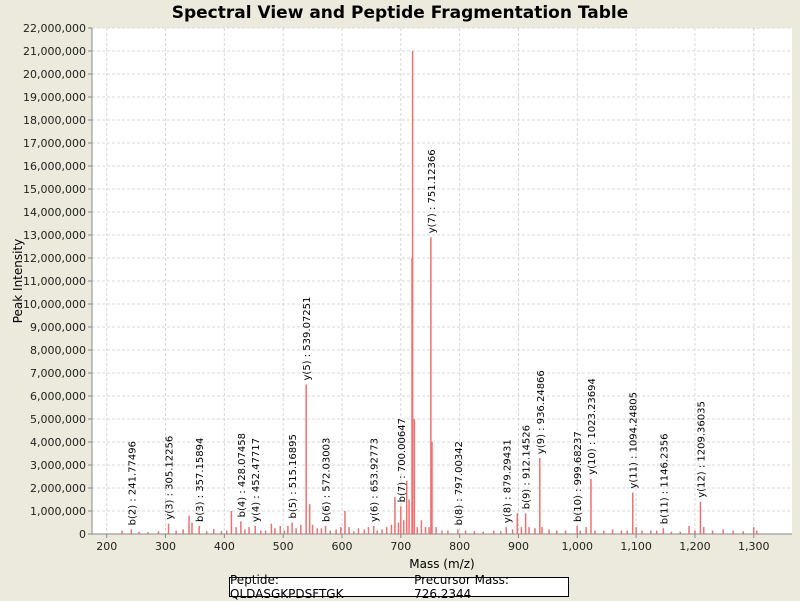  What do you see at coordinates (54, 143) in the screenshot?
I see `y-tick-label: 17,000,000` at bounding box center [54, 143].